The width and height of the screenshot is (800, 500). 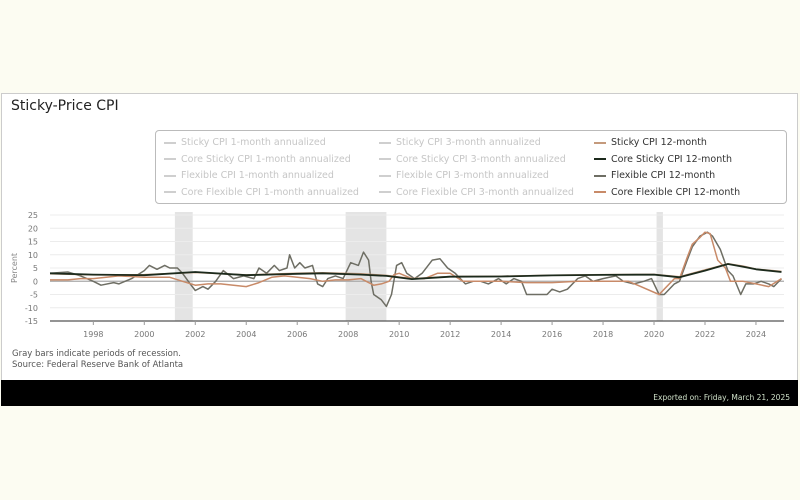 I want to click on series-line-core-flexible-cpi-12-month, so click(x=416, y=263).